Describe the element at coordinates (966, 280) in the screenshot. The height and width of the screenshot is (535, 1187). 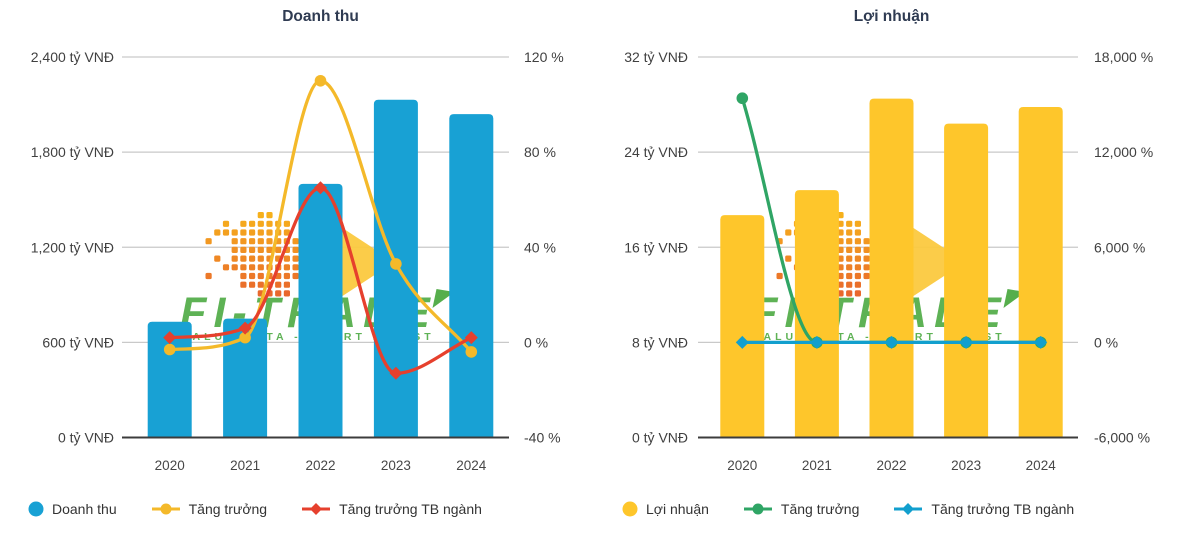
I see `bar-2023` at that location.